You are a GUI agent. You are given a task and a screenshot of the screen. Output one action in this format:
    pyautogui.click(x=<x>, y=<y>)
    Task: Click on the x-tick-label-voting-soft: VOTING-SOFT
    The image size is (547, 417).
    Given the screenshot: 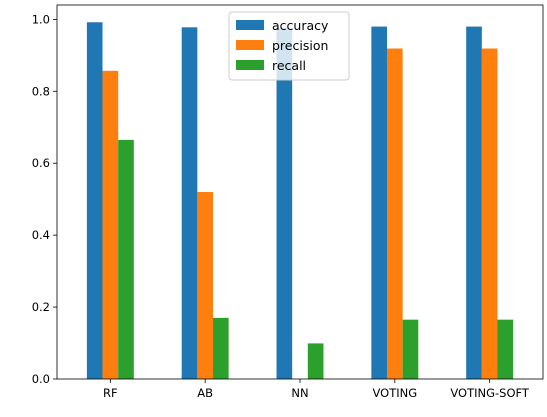 What is the action you would take?
    pyautogui.click(x=490, y=393)
    